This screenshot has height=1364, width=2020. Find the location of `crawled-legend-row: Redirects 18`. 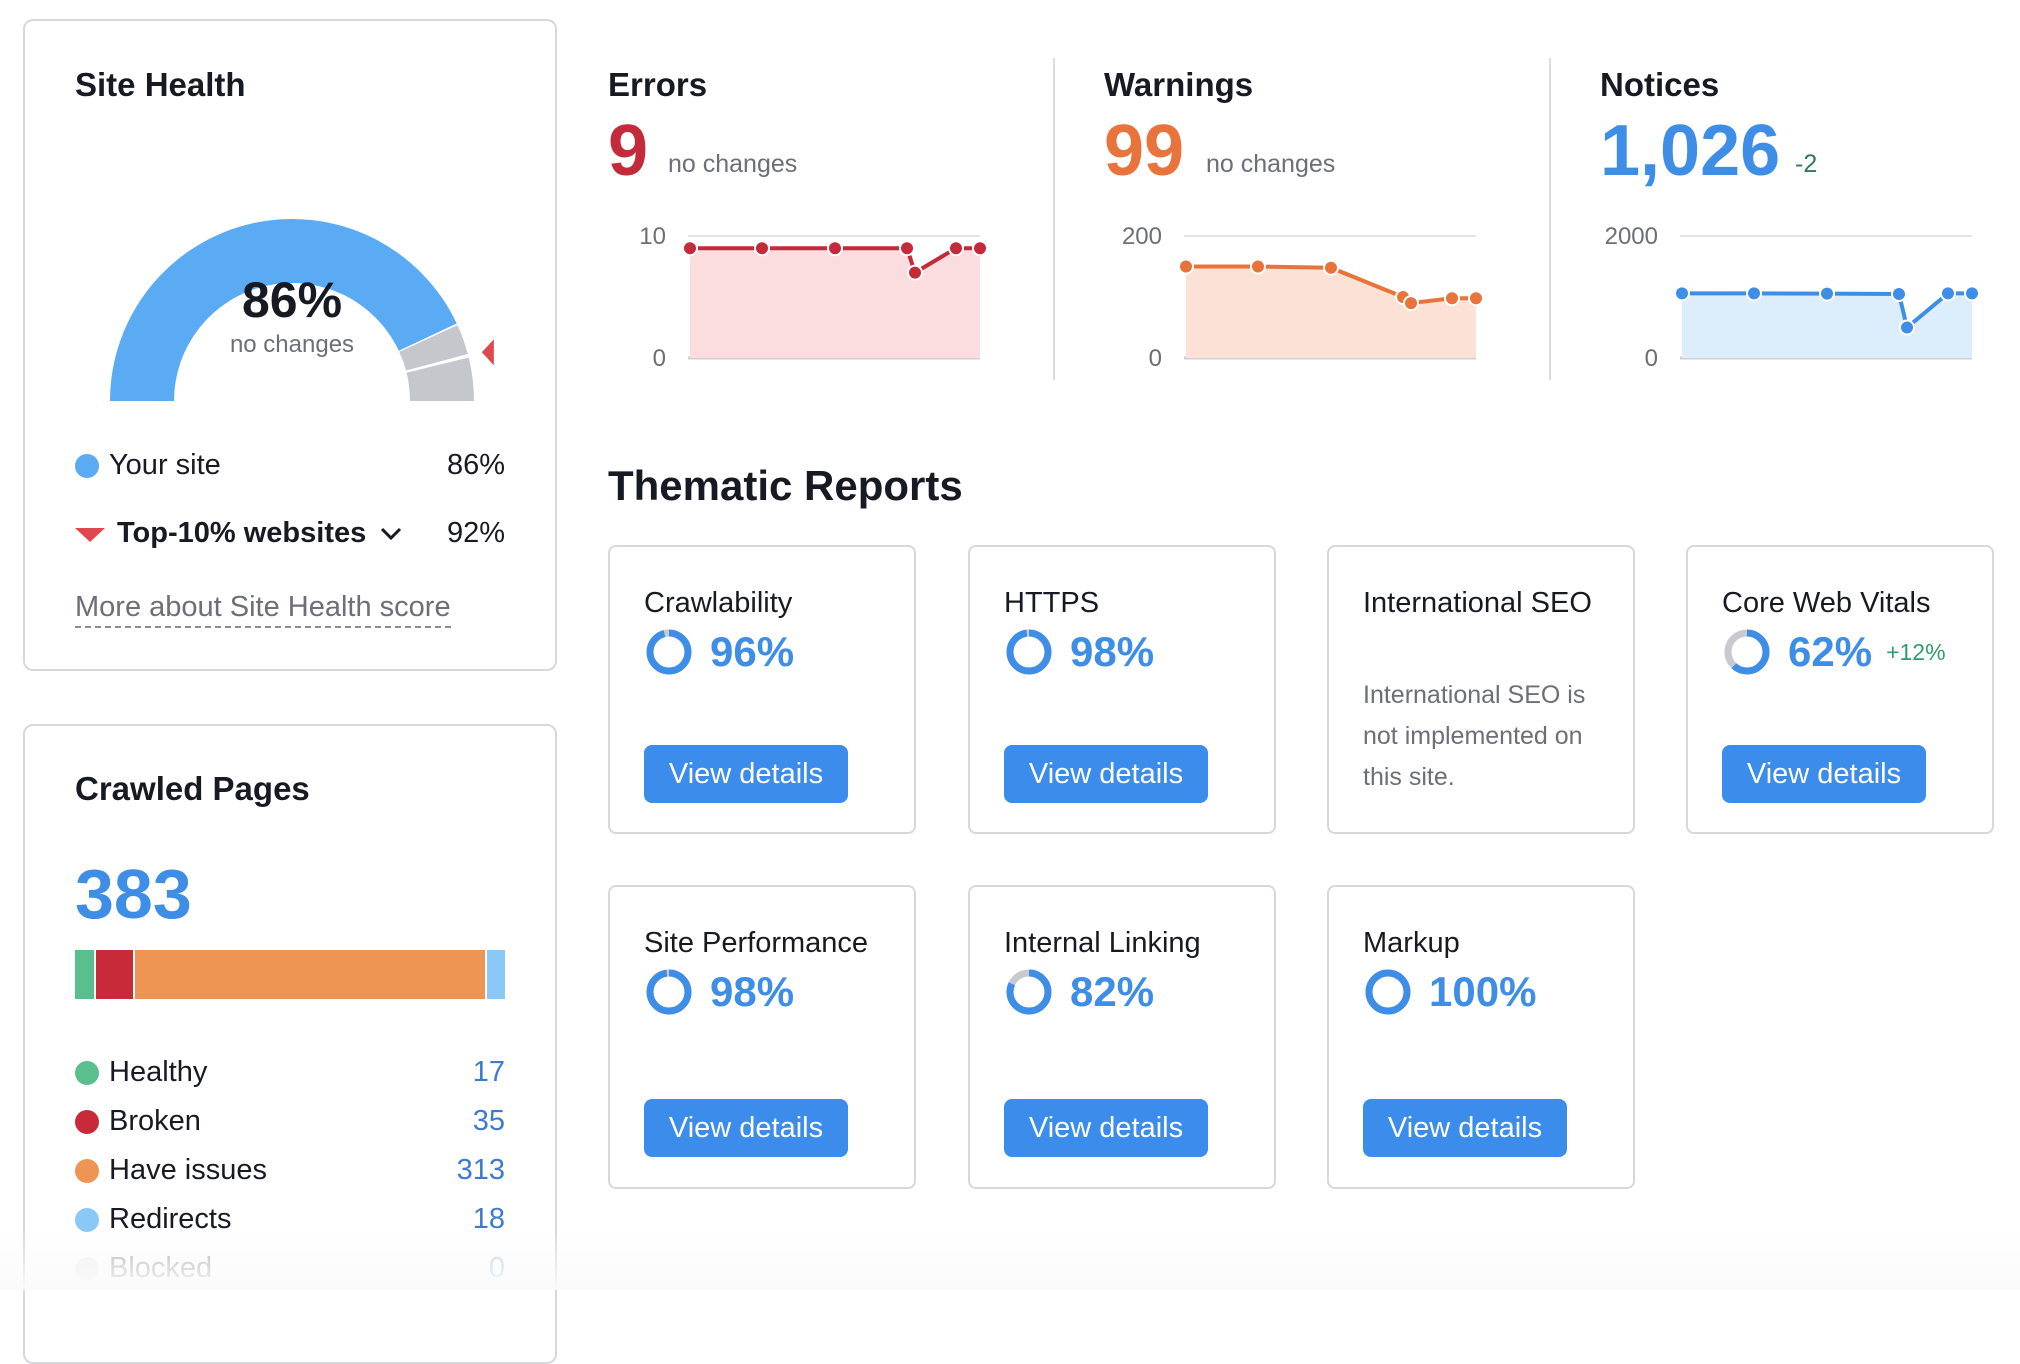

crawled-legend-row: Redirects 18 is located at coordinates (290, 1219).